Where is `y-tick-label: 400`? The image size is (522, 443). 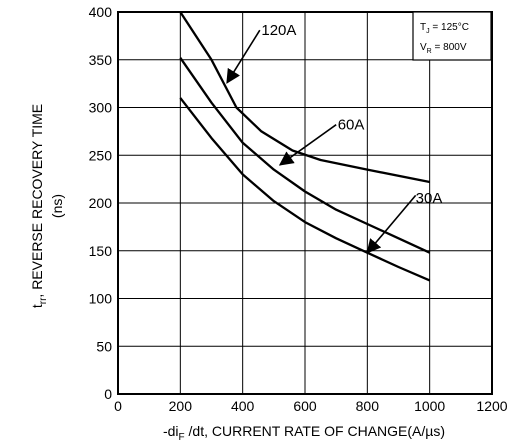 y-tick-label: 400 is located at coordinates (101, 12).